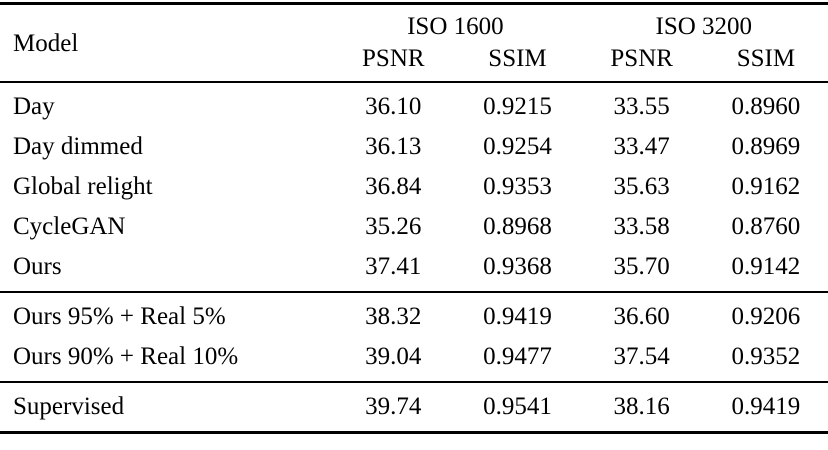  Describe the element at coordinates (126, 356) in the screenshot. I see `model-cell: Ours 90% + Real 10%` at that location.